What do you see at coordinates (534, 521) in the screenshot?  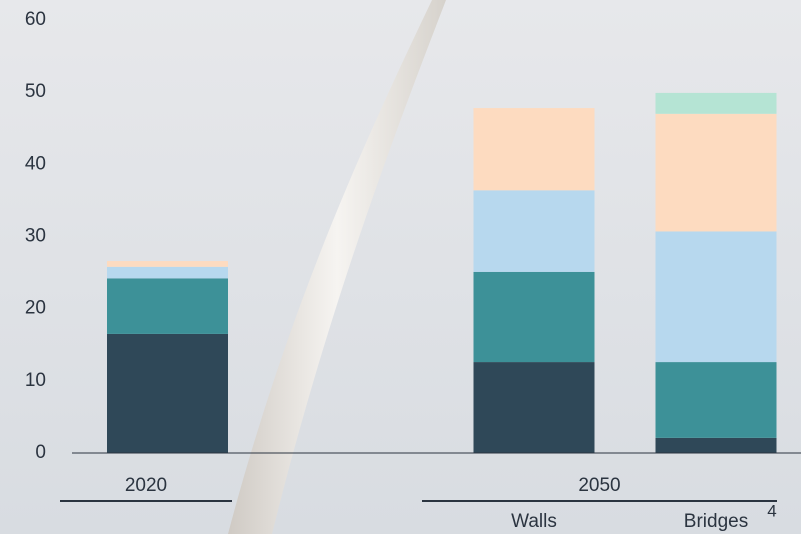 I see `x-tick-label: Walls` at bounding box center [534, 521].